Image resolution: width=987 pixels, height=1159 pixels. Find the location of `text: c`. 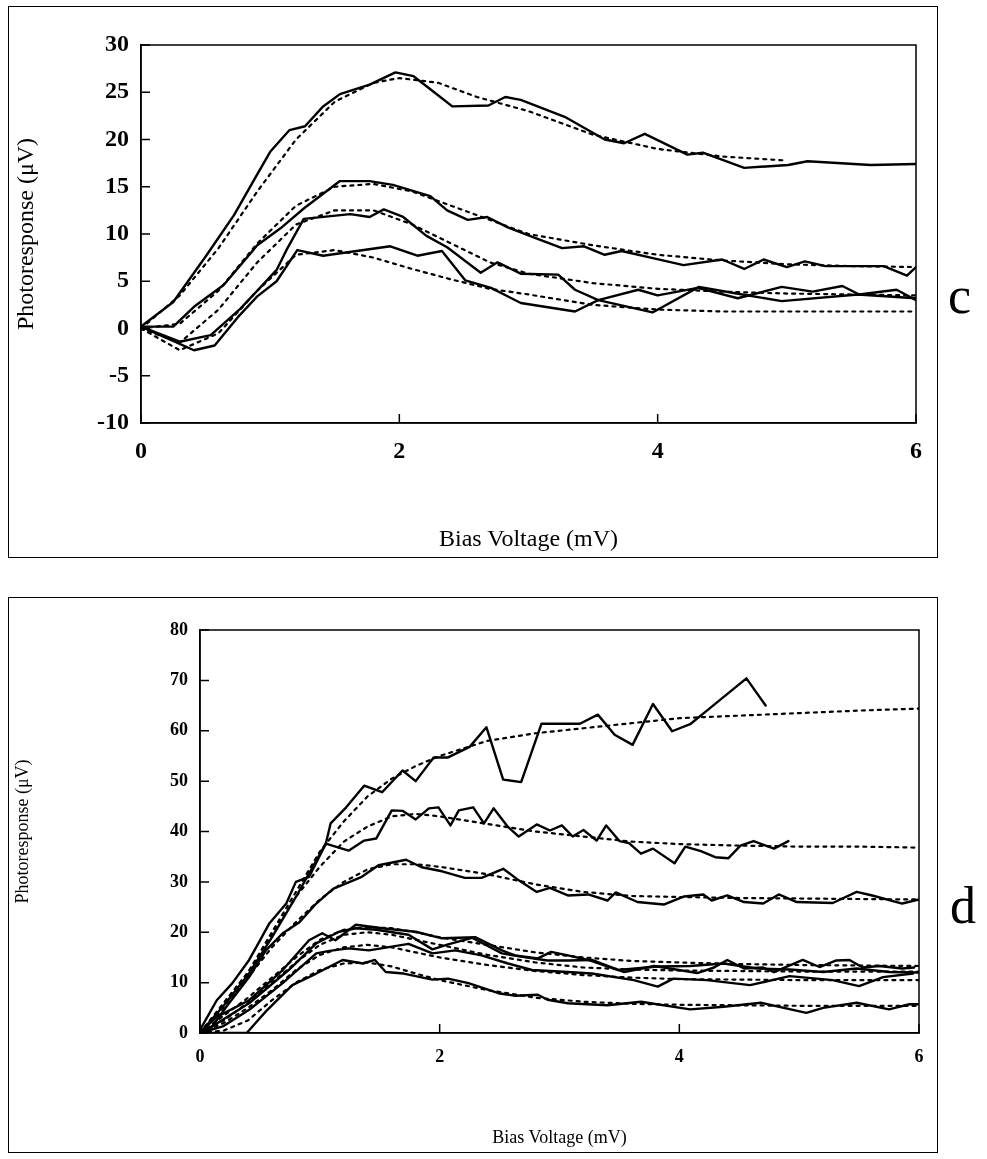

text: c is located at coordinates (960, 295).